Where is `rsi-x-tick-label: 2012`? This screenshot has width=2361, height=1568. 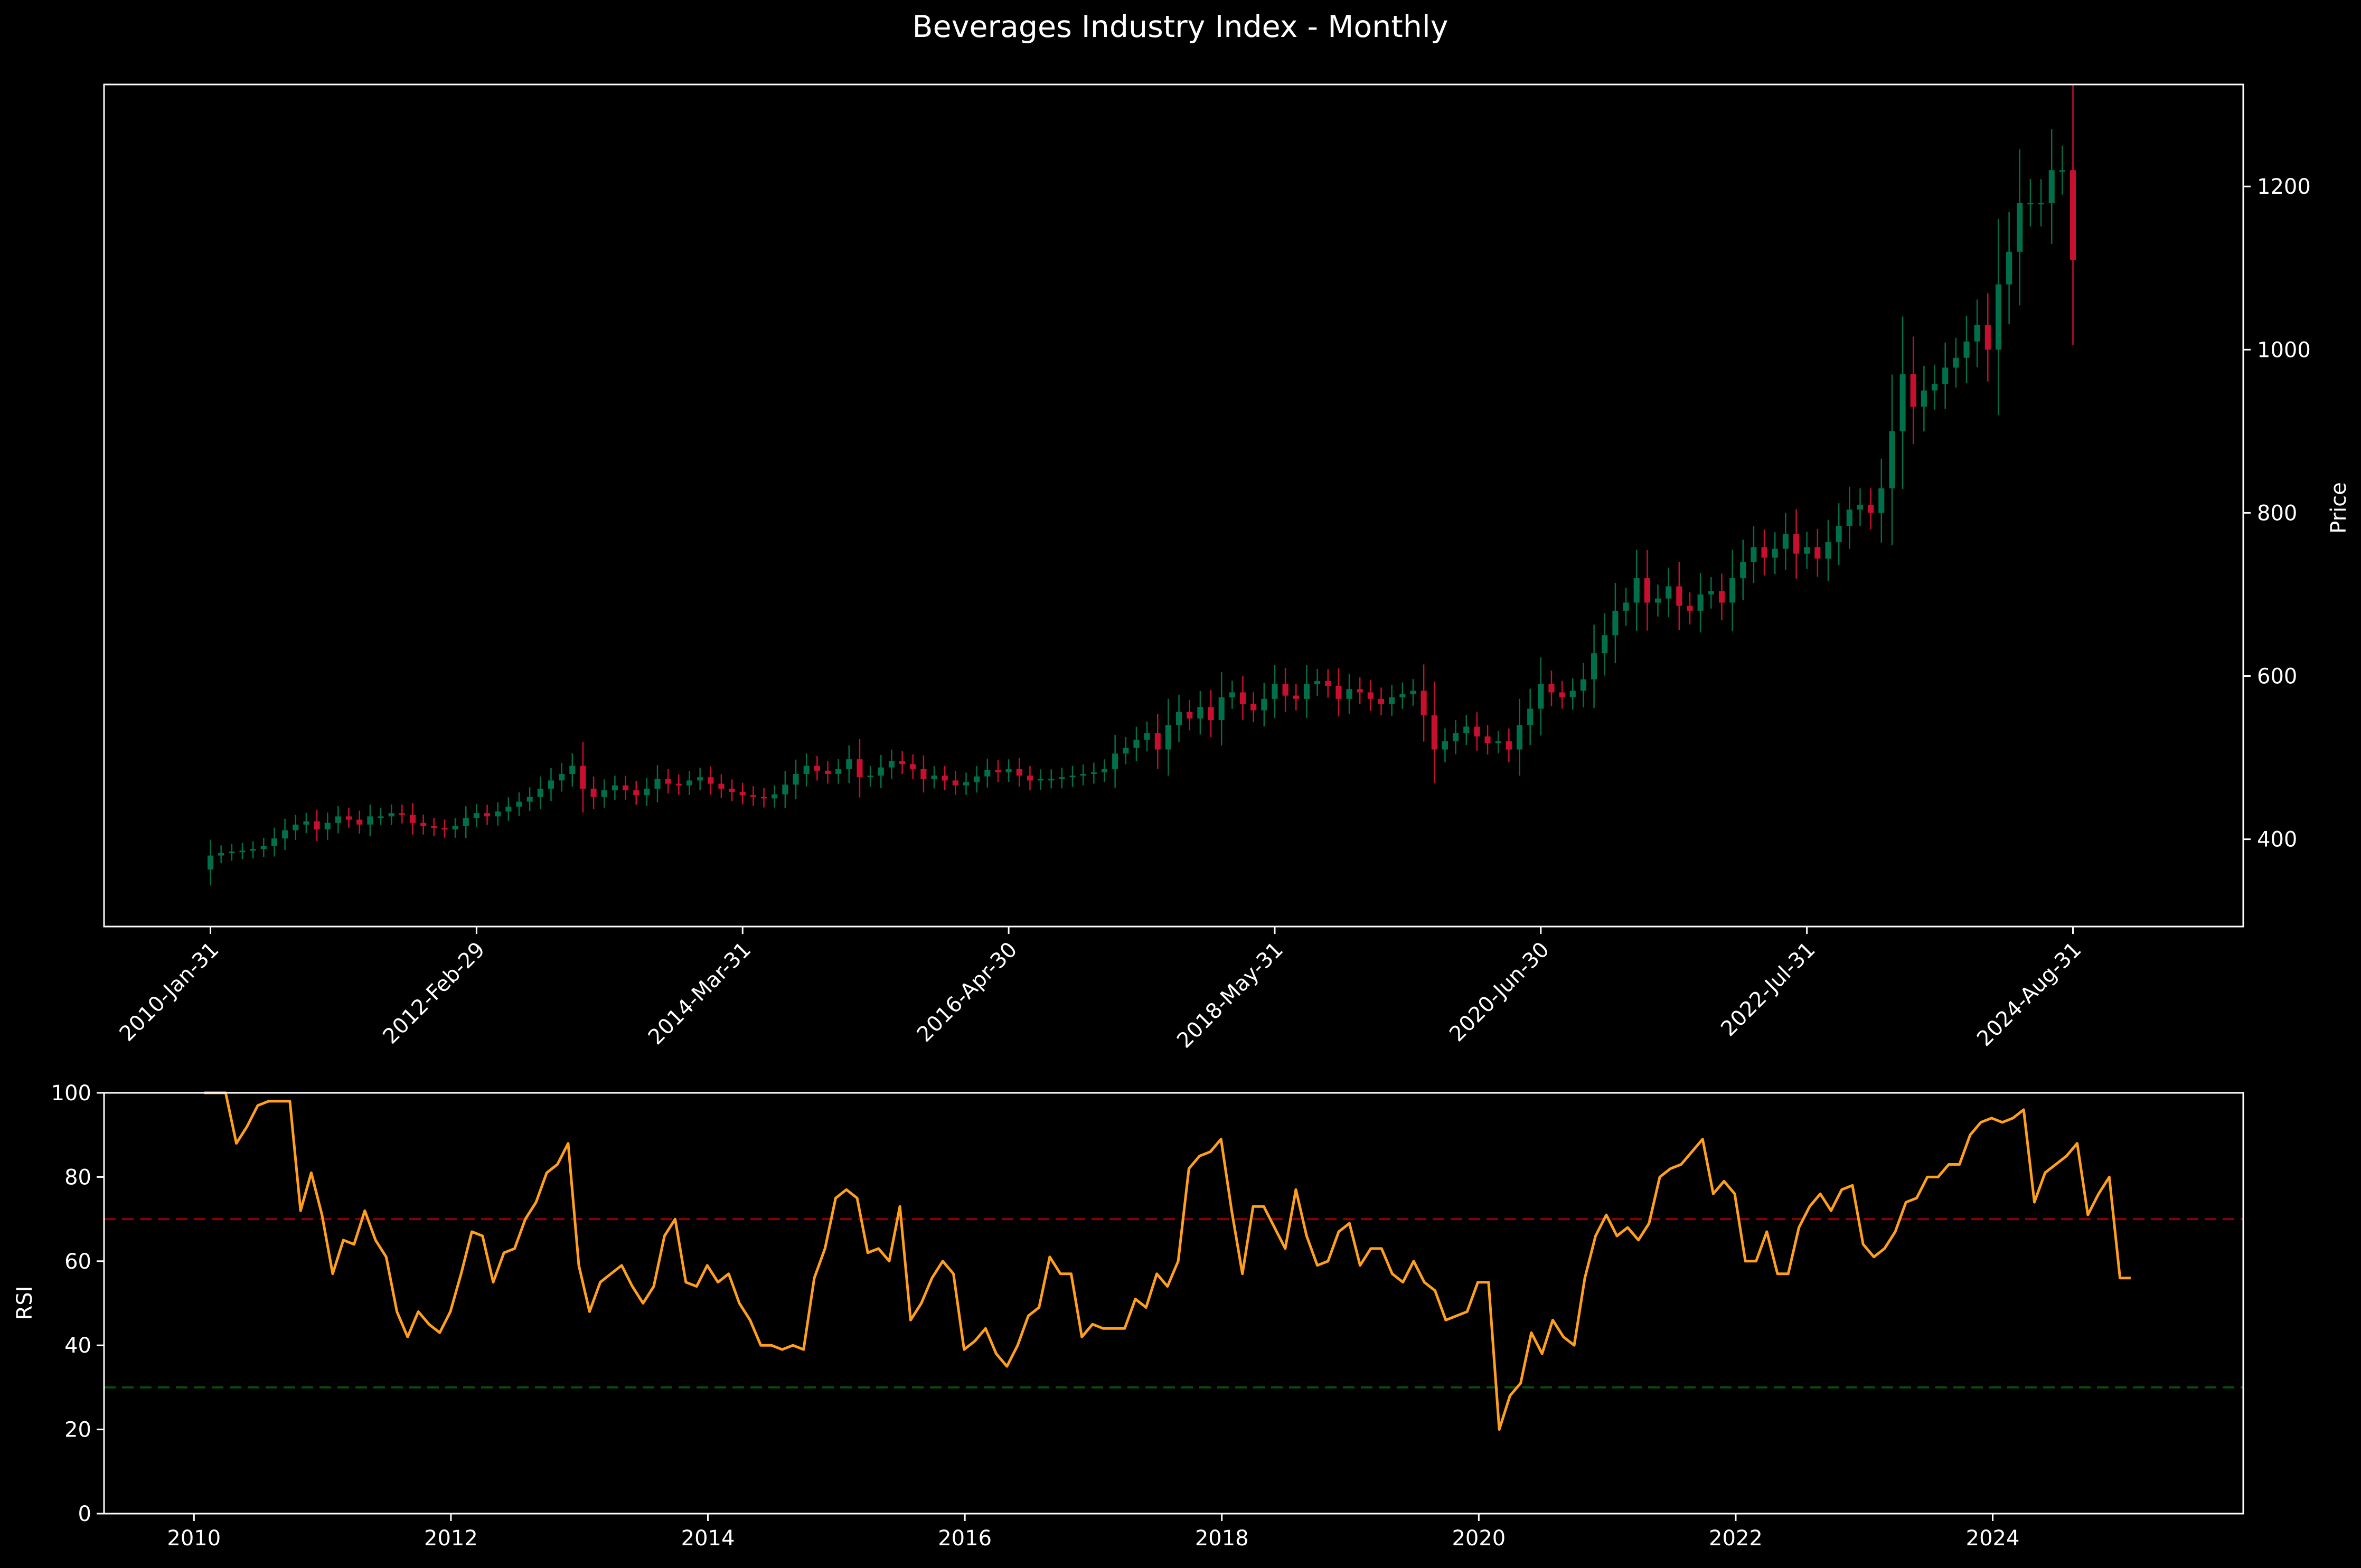
rsi-x-tick-label: 2012 is located at coordinates (451, 1538).